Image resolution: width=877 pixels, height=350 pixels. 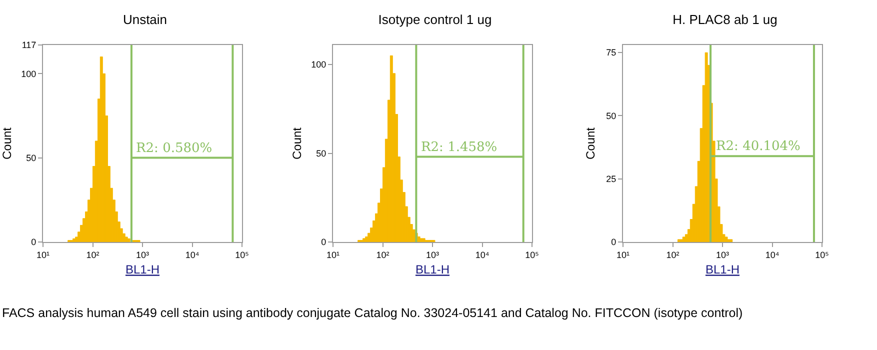 What do you see at coordinates (372, 313) in the screenshot?
I see `text: FACS analysis human A549 cell stain using antibody conjugate Catalog No. 33024-05141 and Catalog No. FITCCON (isotype control)` at bounding box center [372, 313].